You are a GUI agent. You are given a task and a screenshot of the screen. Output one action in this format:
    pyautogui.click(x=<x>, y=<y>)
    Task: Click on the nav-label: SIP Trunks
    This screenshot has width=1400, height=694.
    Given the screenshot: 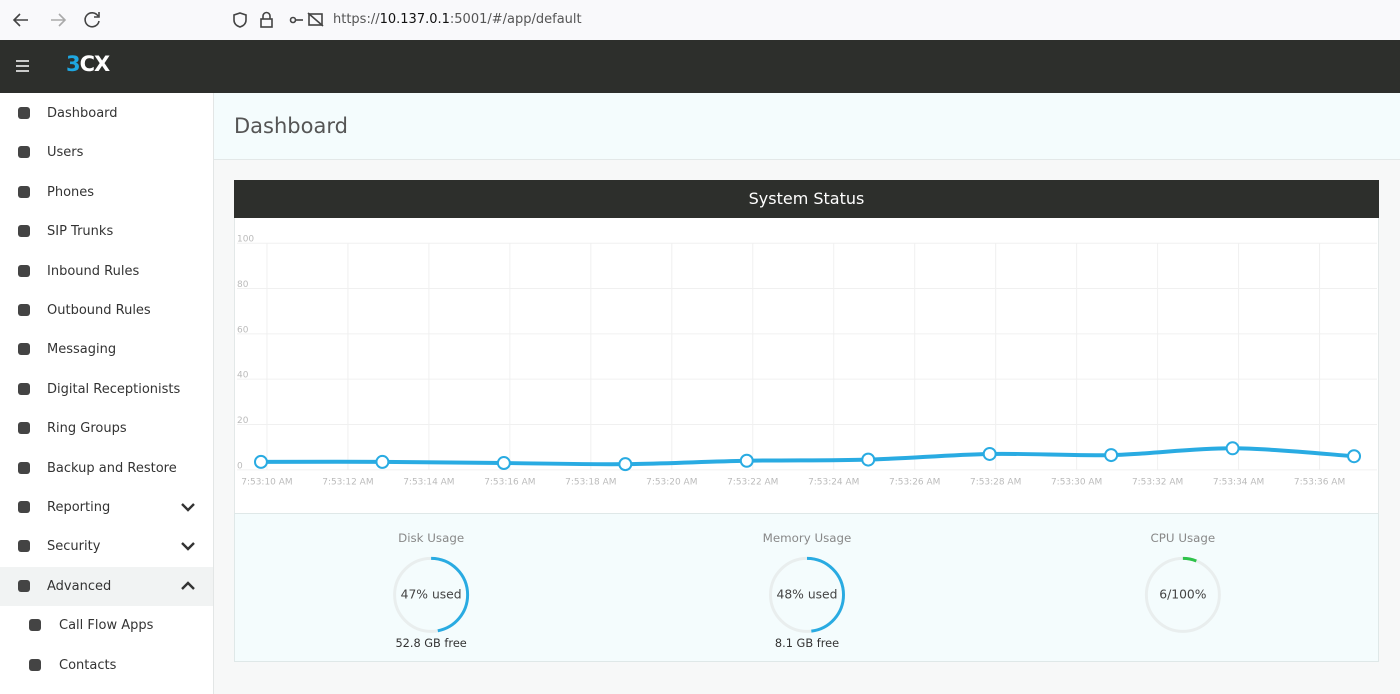 What is the action you would take?
    pyautogui.click(x=80, y=232)
    